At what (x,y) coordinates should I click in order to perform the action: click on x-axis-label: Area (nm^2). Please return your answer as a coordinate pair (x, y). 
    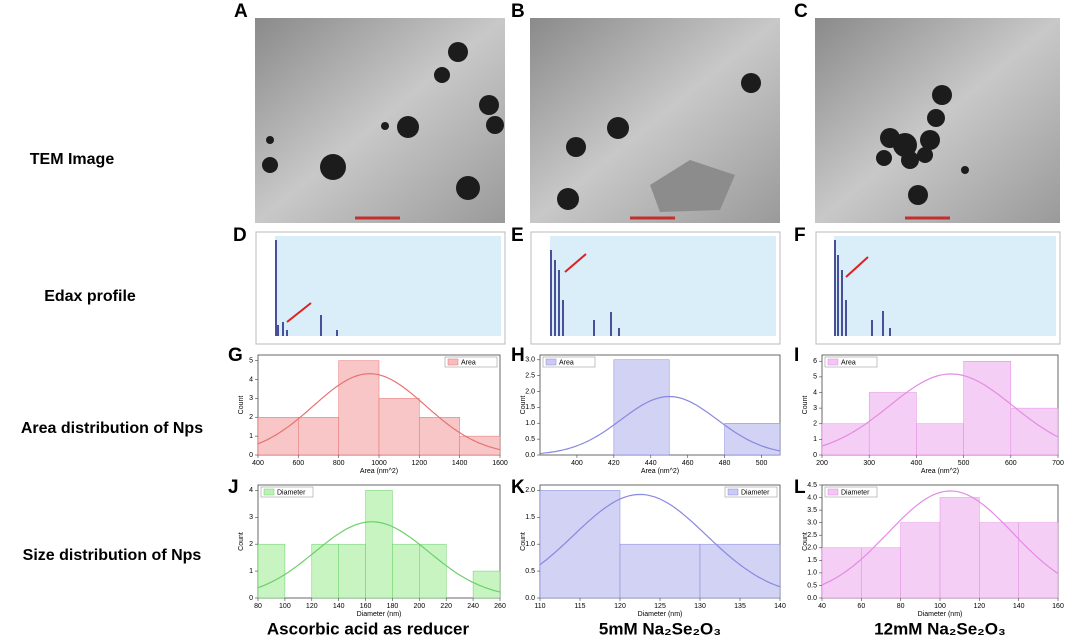
    Looking at the image, I should click on (940, 471).